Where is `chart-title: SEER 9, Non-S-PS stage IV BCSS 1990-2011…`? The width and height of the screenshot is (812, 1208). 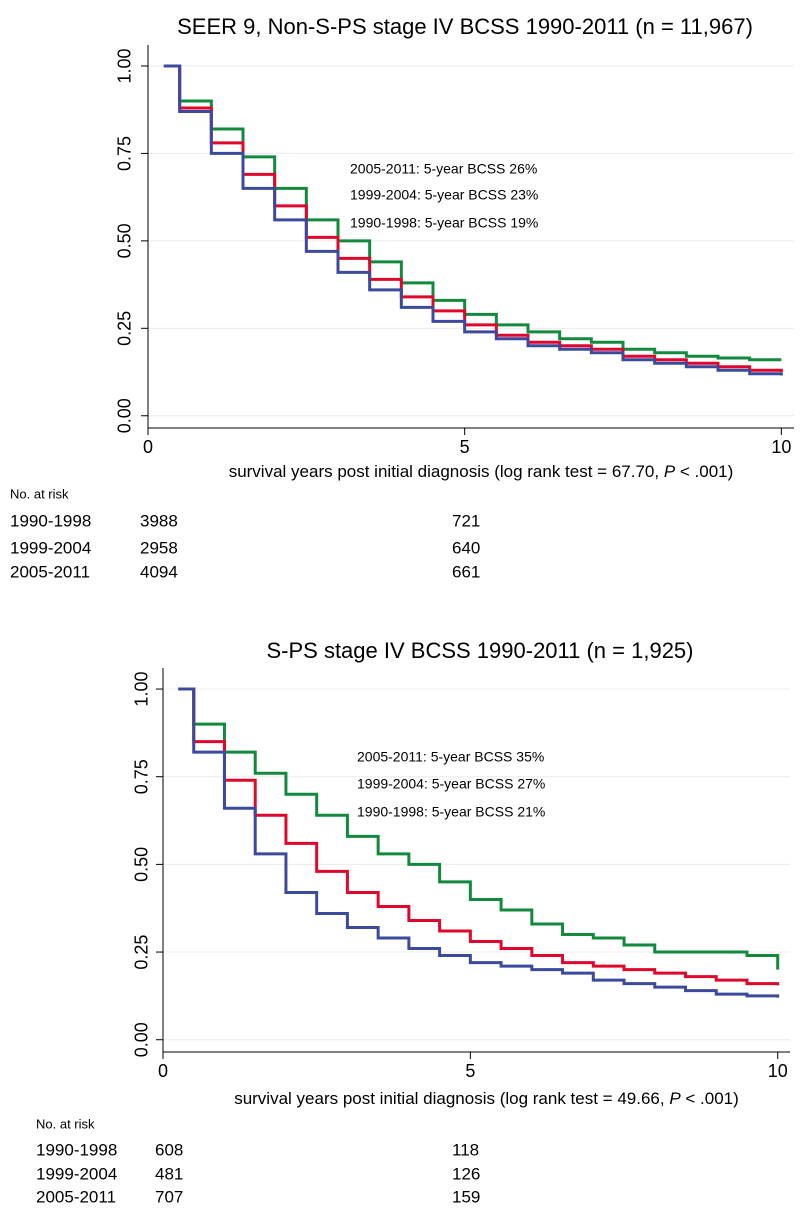 chart-title: SEER 9, Non-S-PS stage IV BCSS 1990-2011… is located at coordinates (465, 26).